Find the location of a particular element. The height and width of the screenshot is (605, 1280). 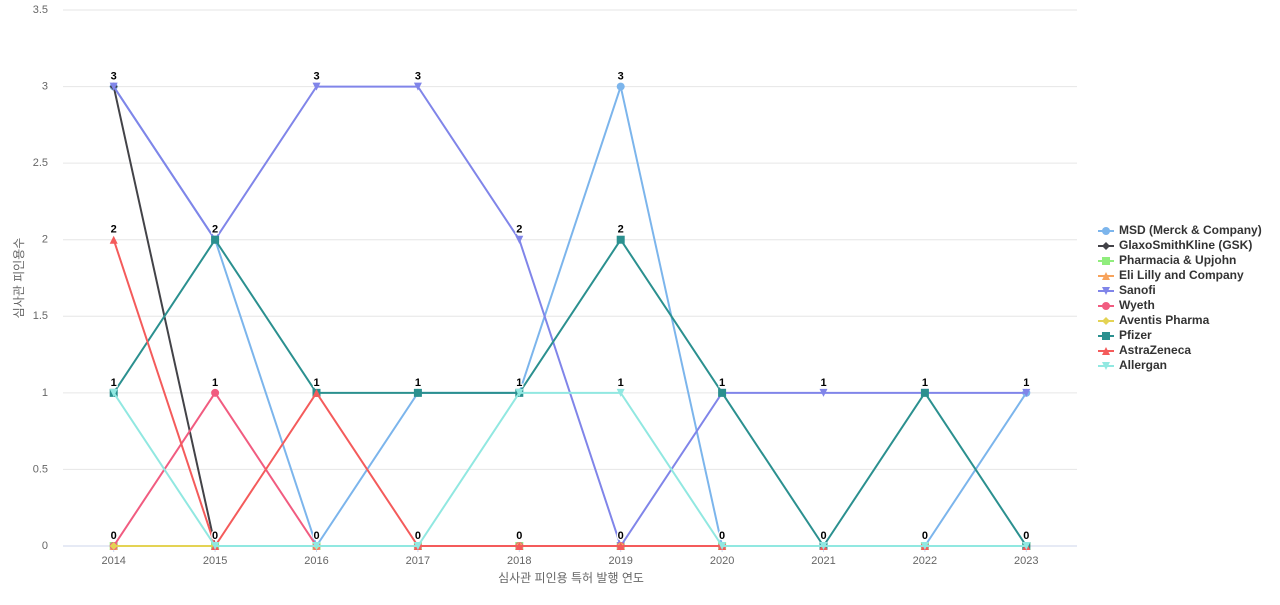

y-tick-label: 3 is located at coordinates (45, 86).